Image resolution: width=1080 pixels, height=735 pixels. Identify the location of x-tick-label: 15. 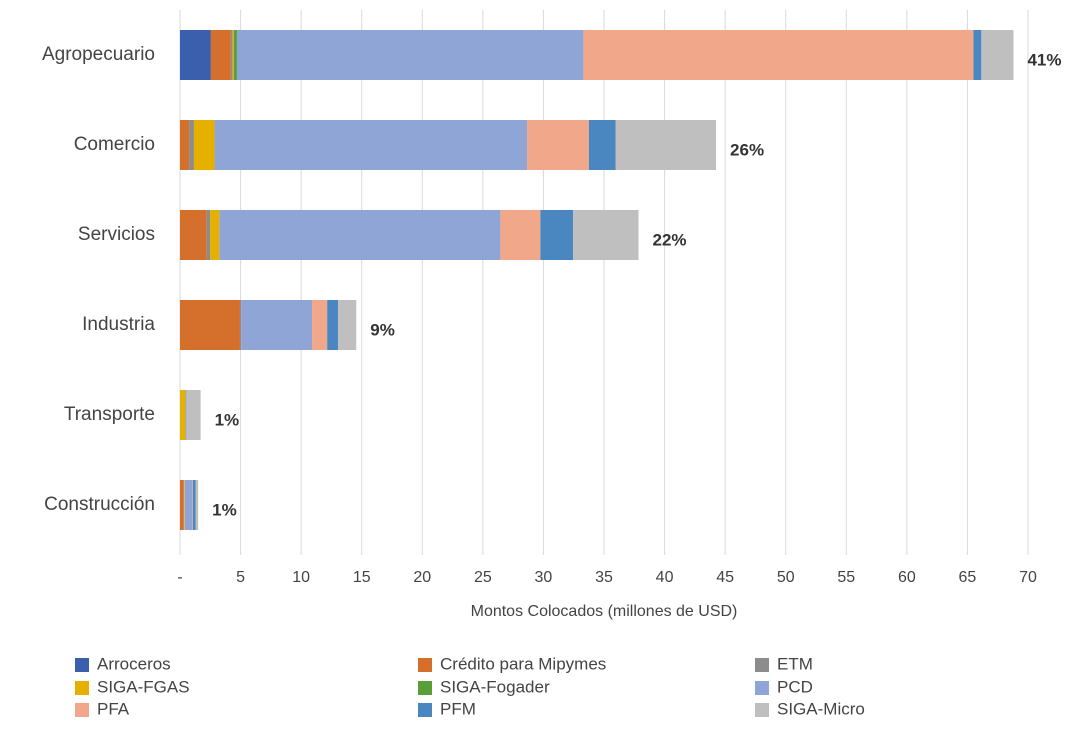
(362, 577).